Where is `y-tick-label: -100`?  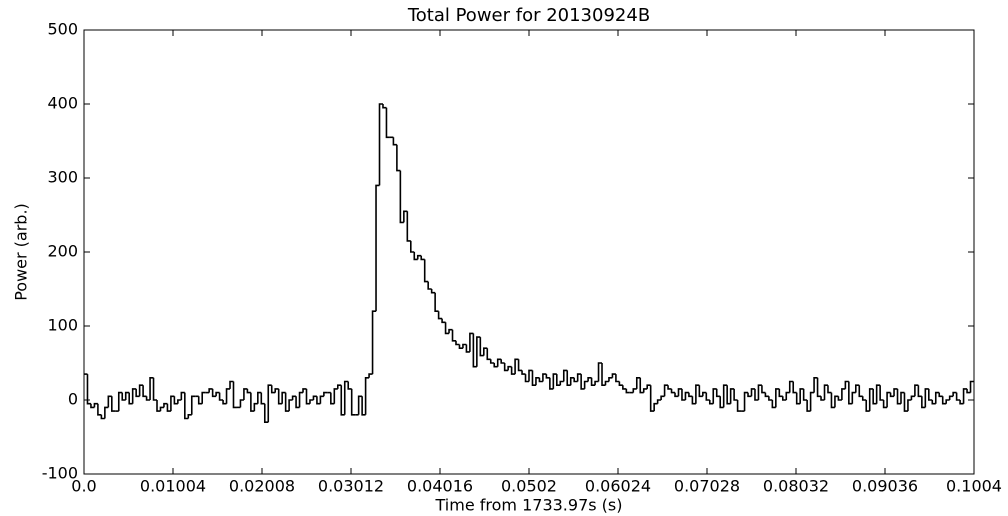 y-tick-label: -100 is located at coordinates (60, 473).